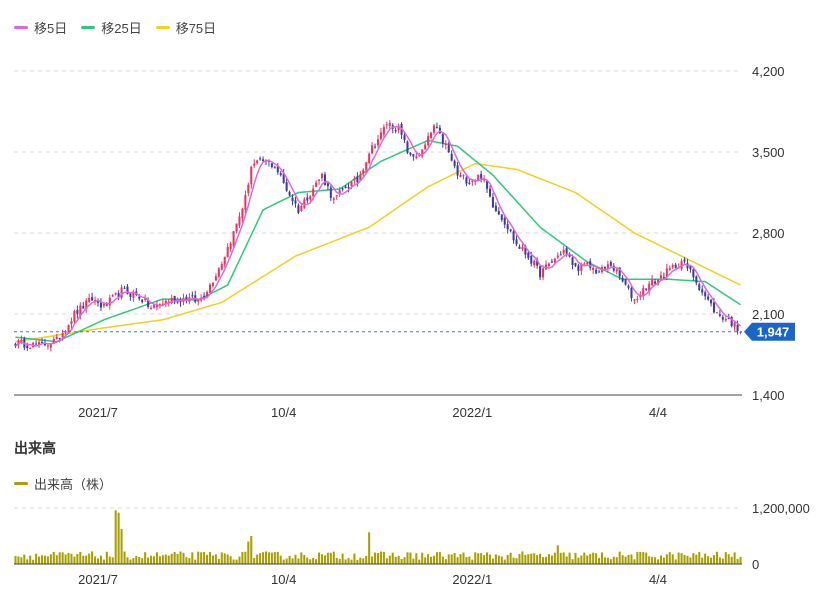 This screenshot has height=600, width=837. I want to click on legend-ma5: 移5日, so click(40, 27).